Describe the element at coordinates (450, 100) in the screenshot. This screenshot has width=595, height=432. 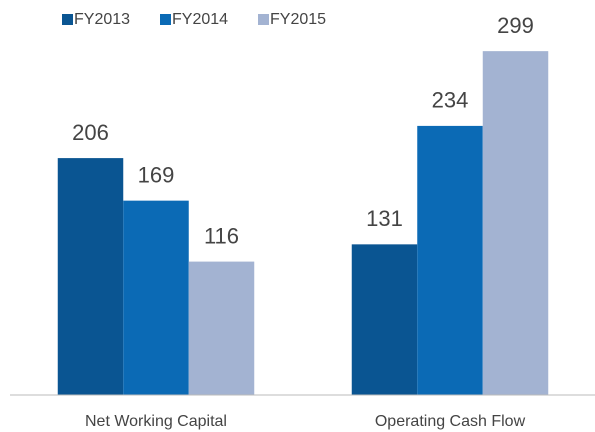
I see `data-label: 234` at that location.